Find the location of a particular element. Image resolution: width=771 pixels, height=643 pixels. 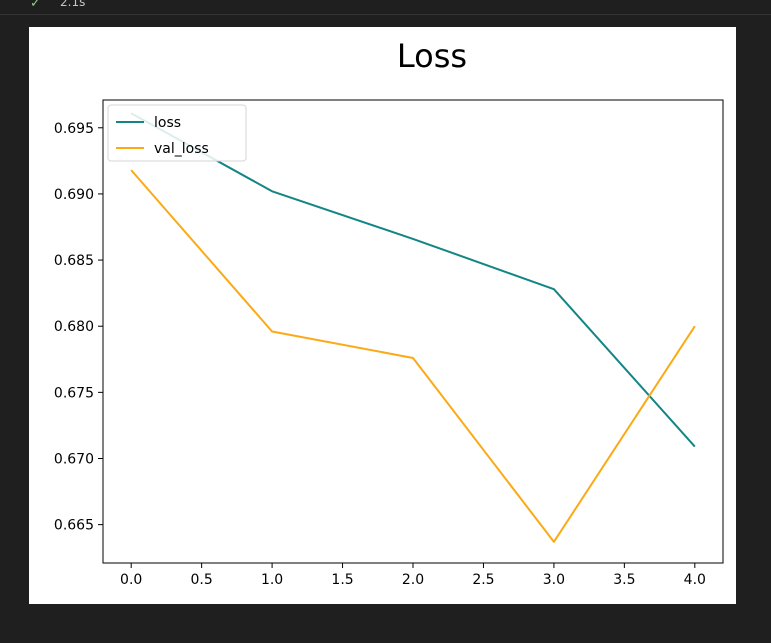

legend-label-val_loss: val_loss is located at coordinates (181, 149).